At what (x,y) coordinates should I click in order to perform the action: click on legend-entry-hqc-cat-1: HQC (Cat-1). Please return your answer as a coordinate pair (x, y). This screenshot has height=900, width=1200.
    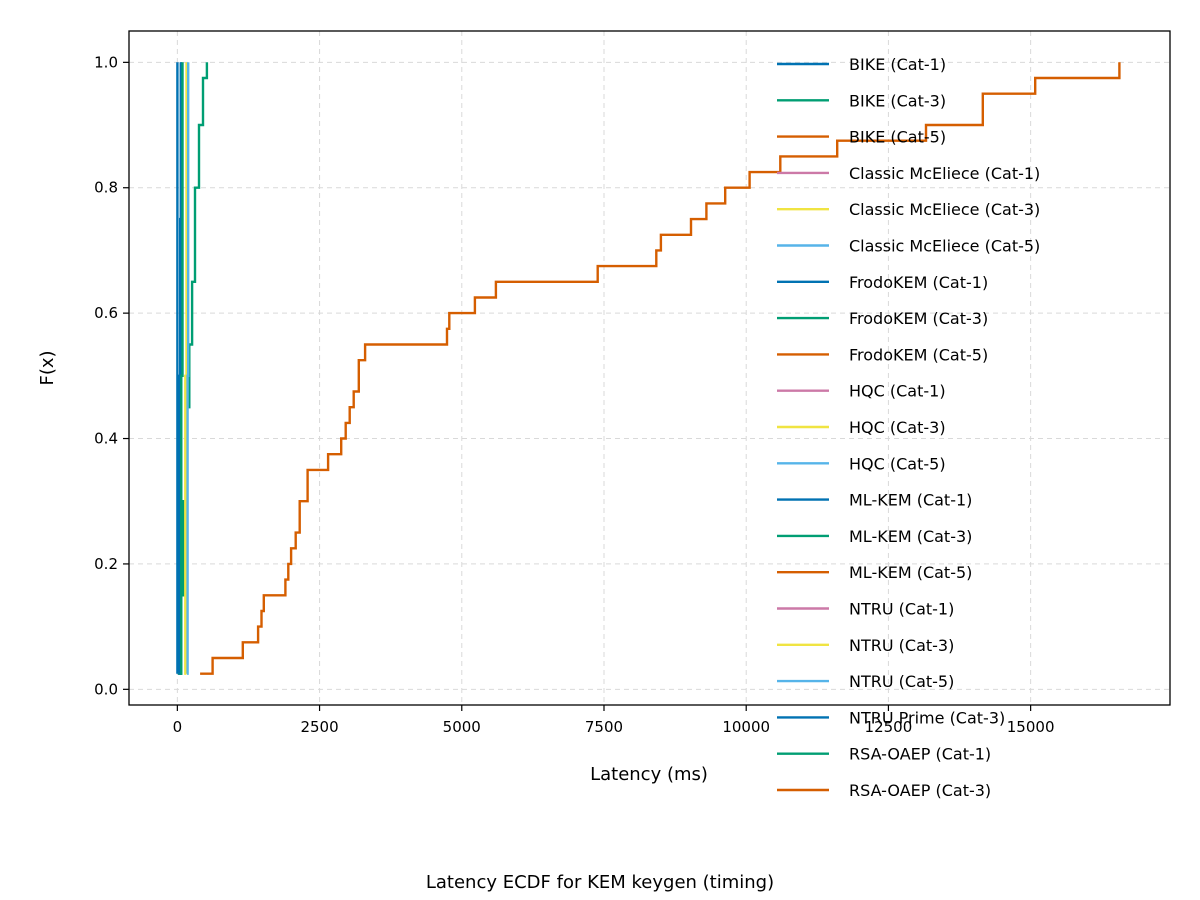
    Looking at the image, I should click on (861, 391).